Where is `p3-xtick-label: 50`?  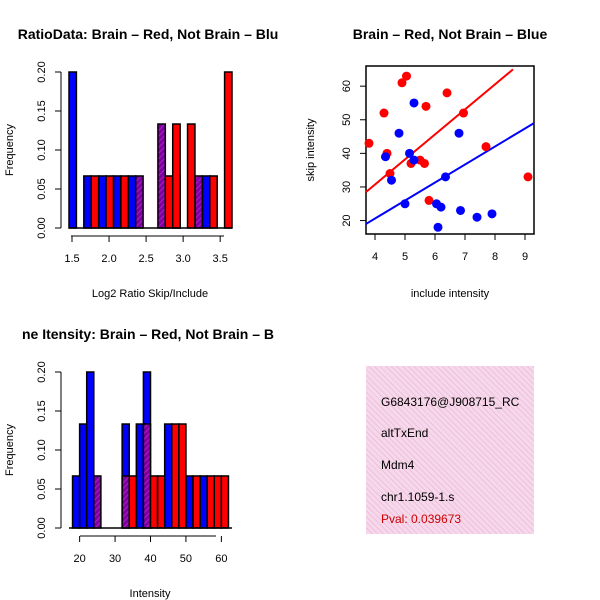 p3-xtick-label: 50 is located at coordinates (186, 559).